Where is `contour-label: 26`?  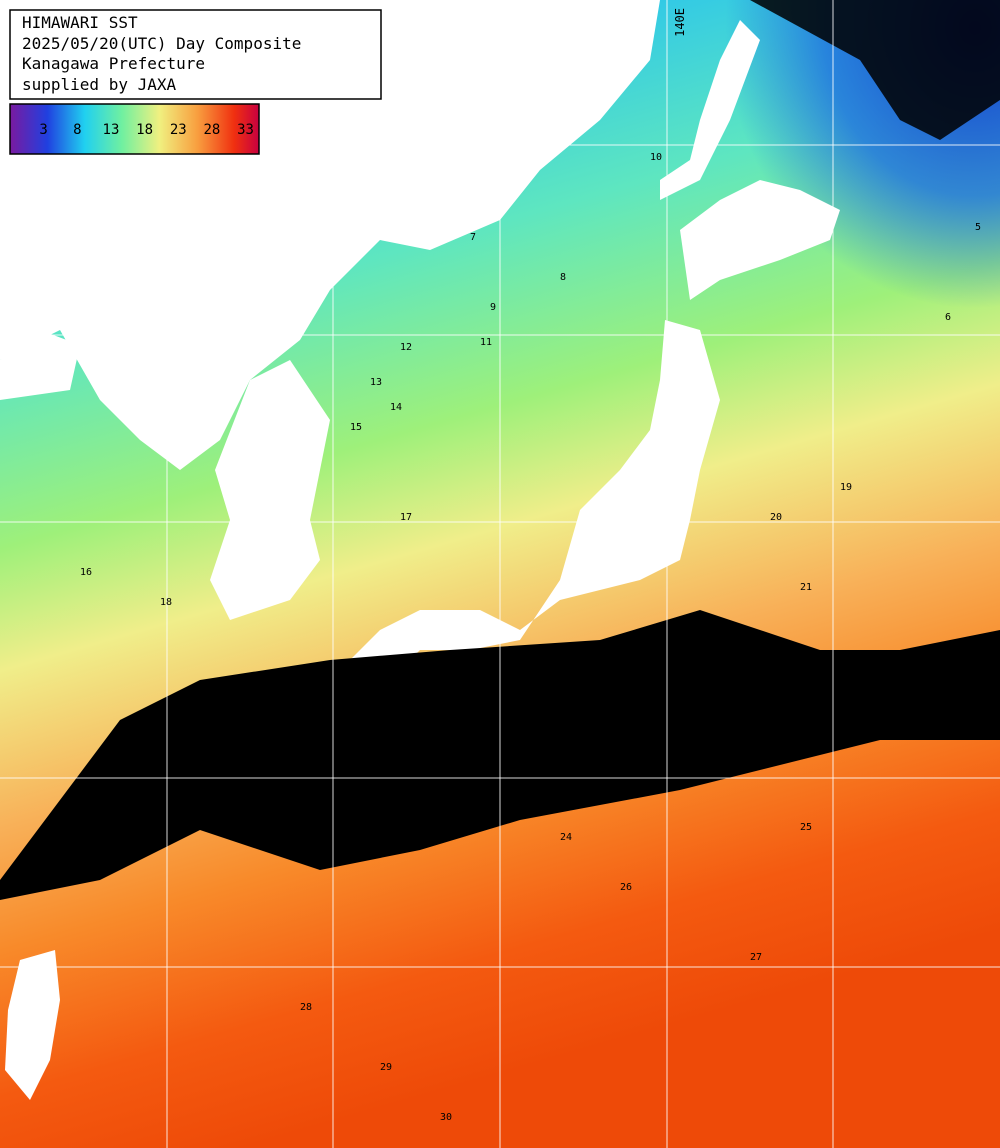 contour-label: 26 is located at coordinates (626, 887).